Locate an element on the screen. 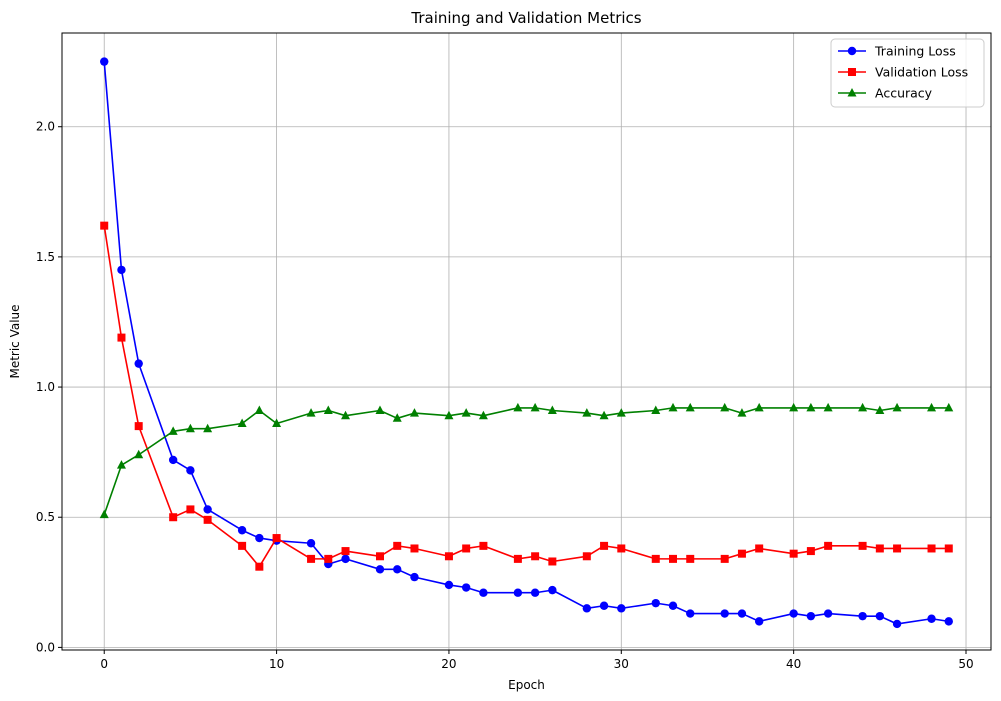 Image resolution: width=1001 pixels, height=701 pixels. x-tick-label: 50 is located at coordinates (965, 664).